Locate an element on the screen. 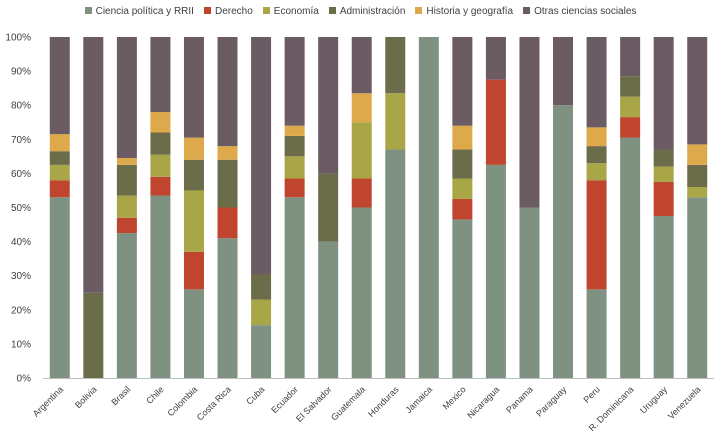  legend-item: Economía is located at coordinates (290, 11).